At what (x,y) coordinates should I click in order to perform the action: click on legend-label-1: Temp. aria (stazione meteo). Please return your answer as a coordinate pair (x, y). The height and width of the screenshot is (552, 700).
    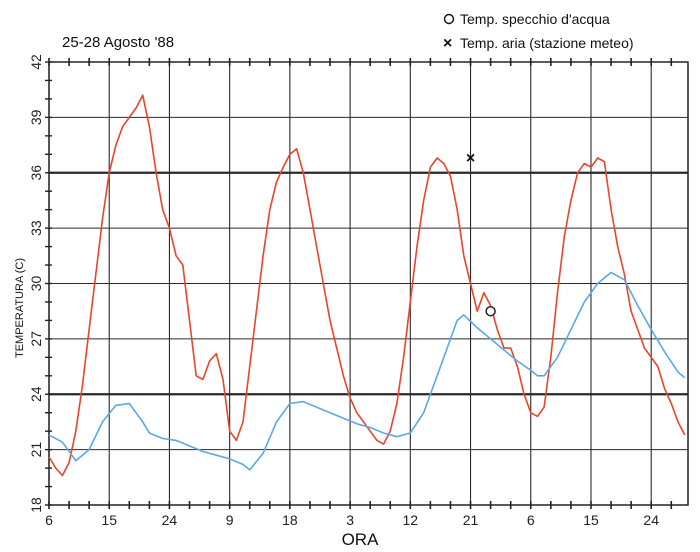
    Looking at the image, I should click on (547, 43).